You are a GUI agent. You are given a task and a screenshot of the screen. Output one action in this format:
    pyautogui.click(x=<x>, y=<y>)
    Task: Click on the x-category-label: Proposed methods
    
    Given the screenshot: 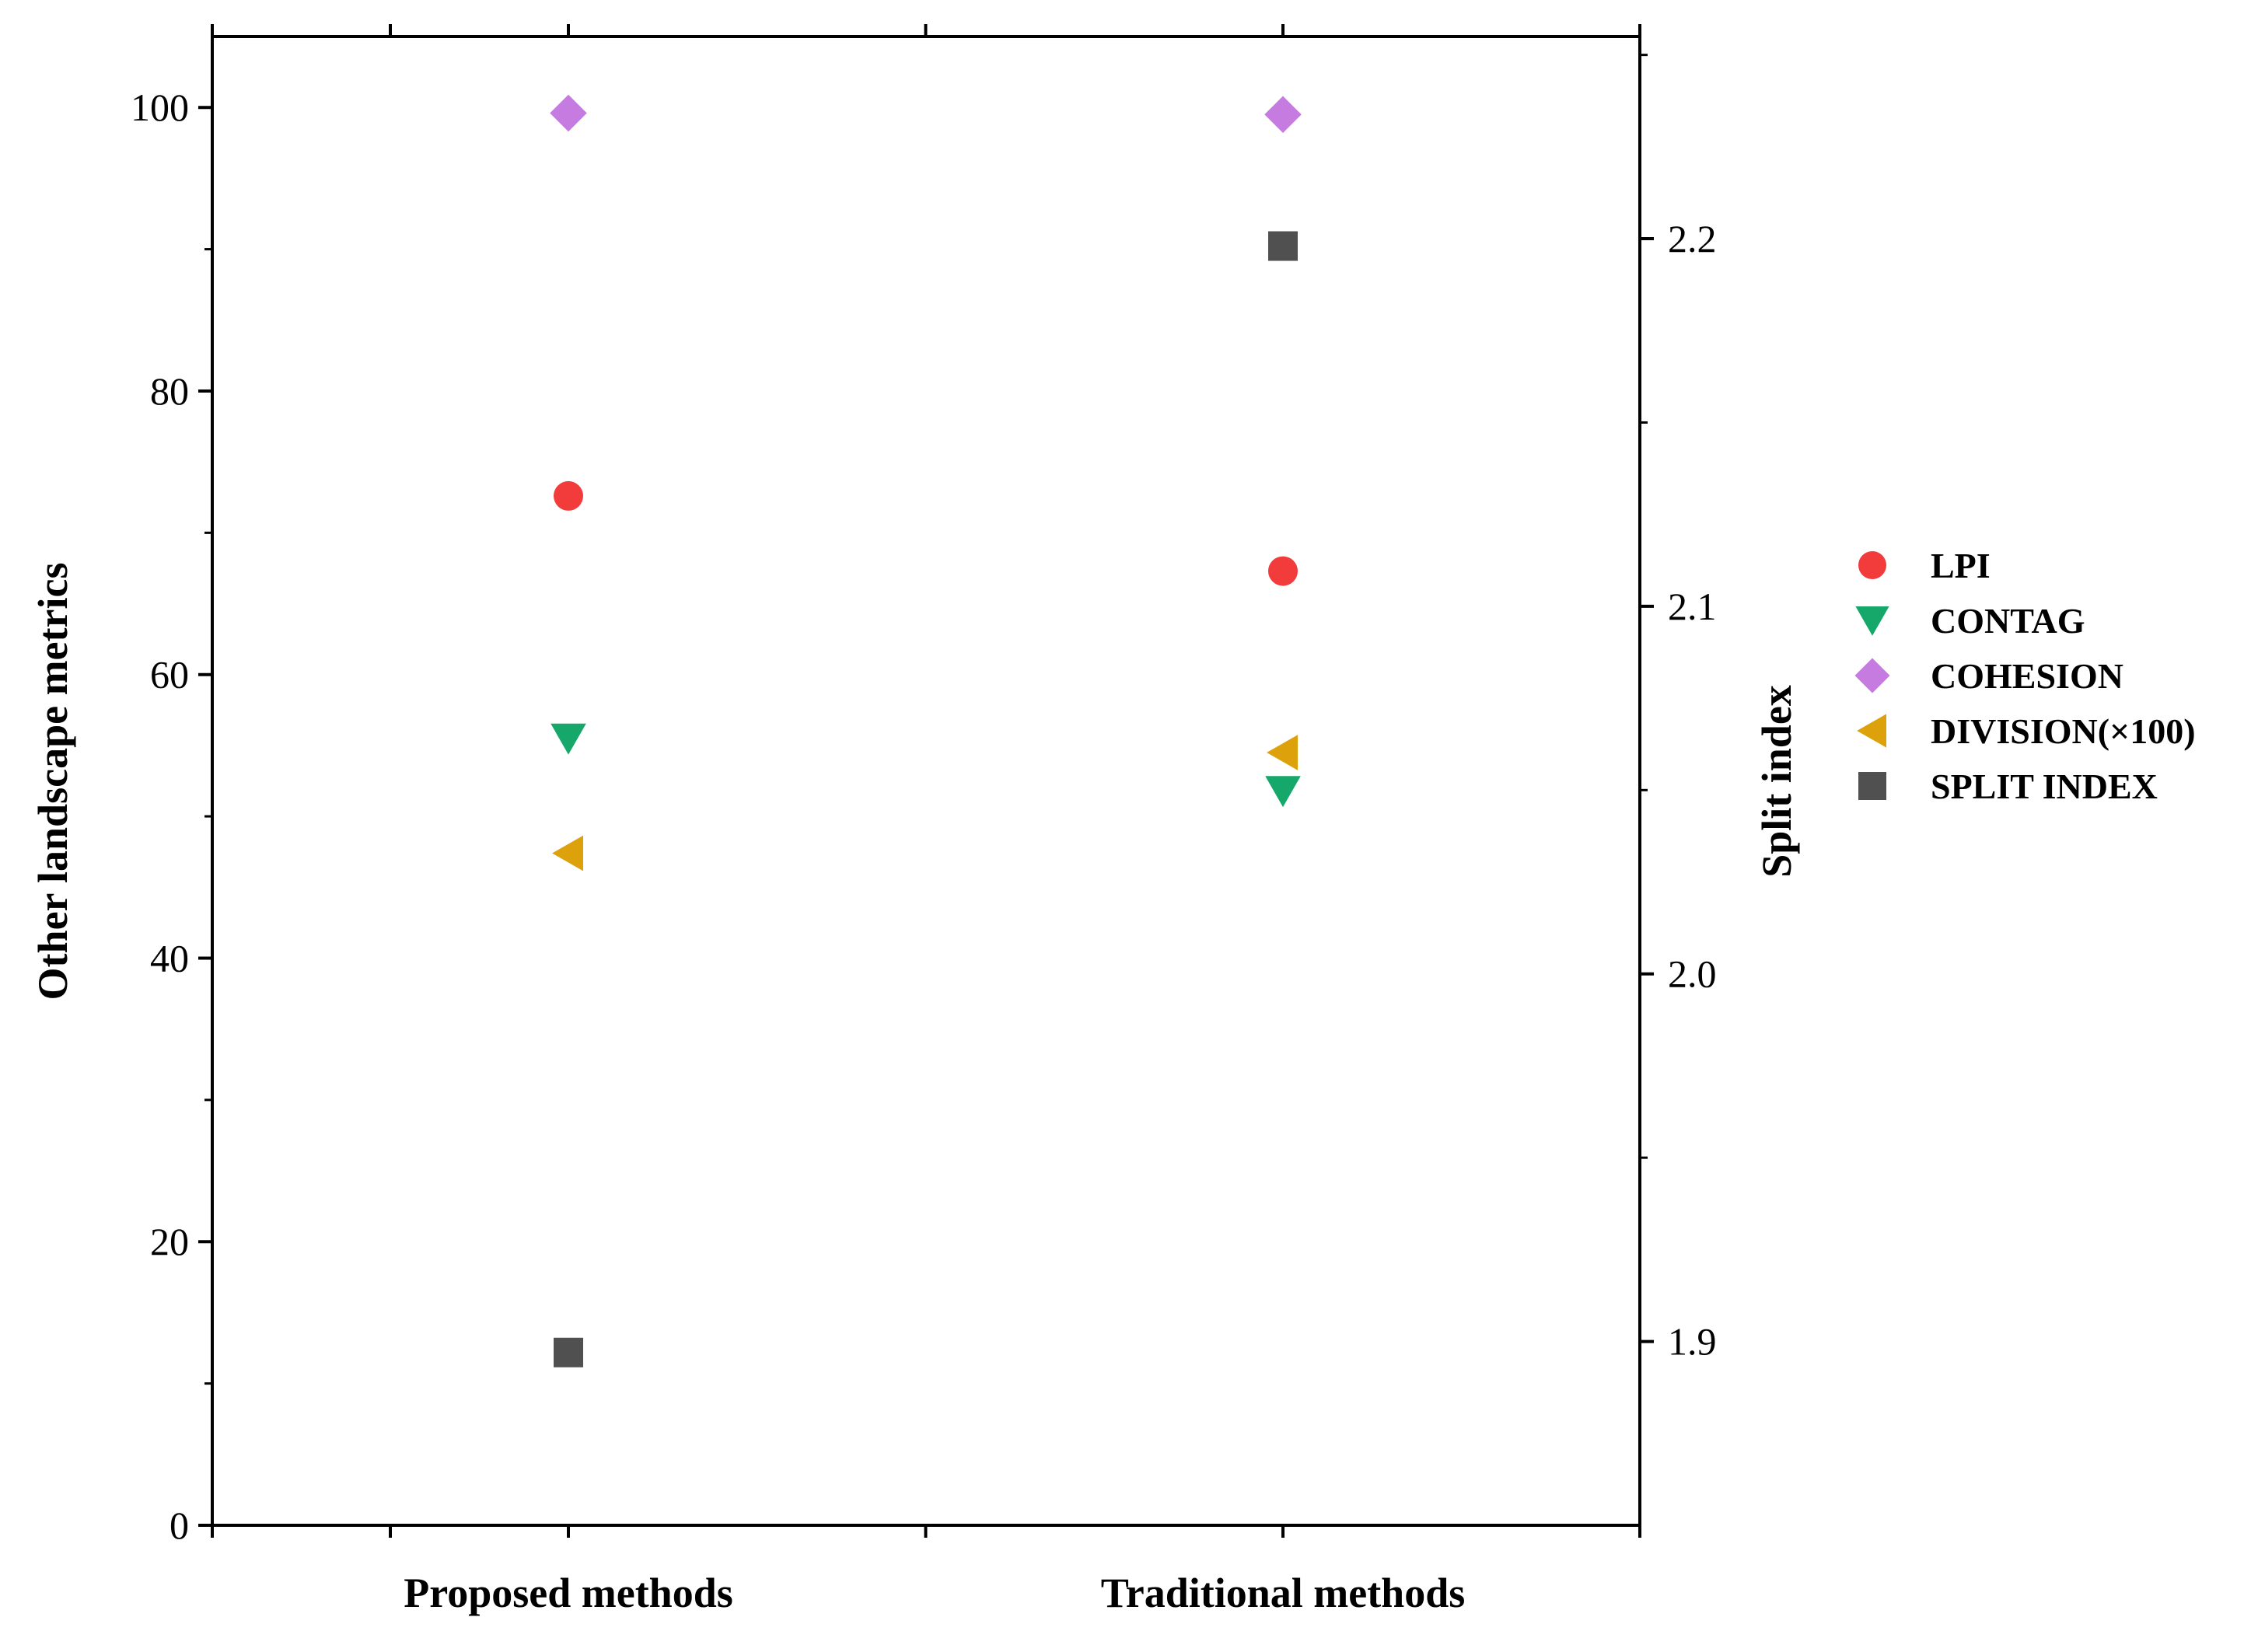 What is the action you would take?
    pyautogui.click(x=568, y=1593)
    